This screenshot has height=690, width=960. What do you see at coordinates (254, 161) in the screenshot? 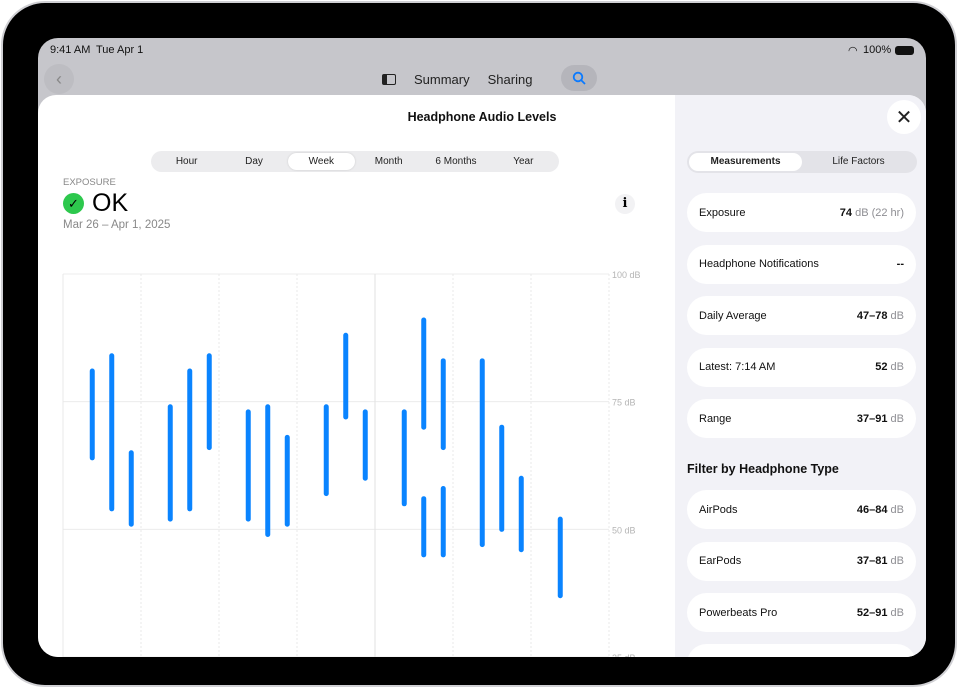
I see `range-tab-day: Day` at bounding box center [254, 161].